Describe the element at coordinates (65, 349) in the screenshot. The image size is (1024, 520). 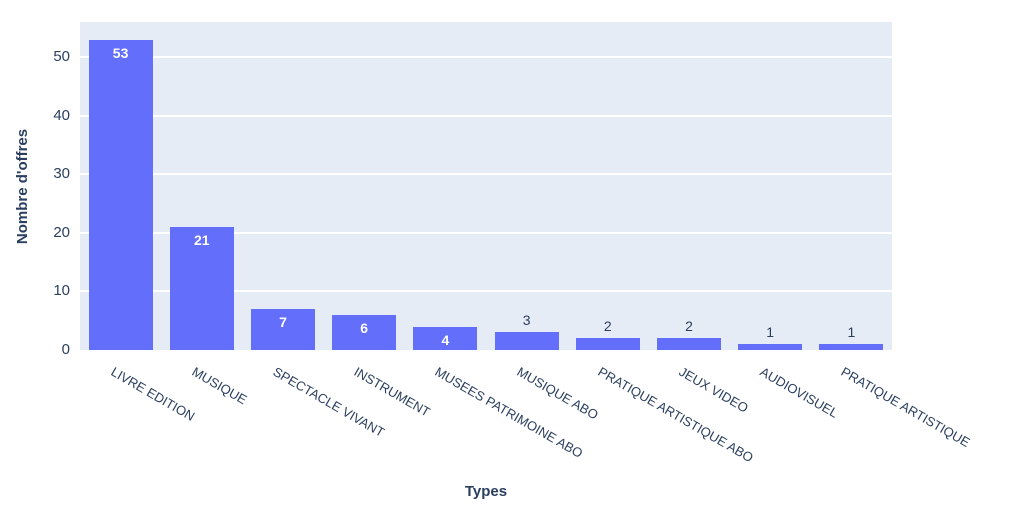
I see `y-tick-label-0: 0` at that location.